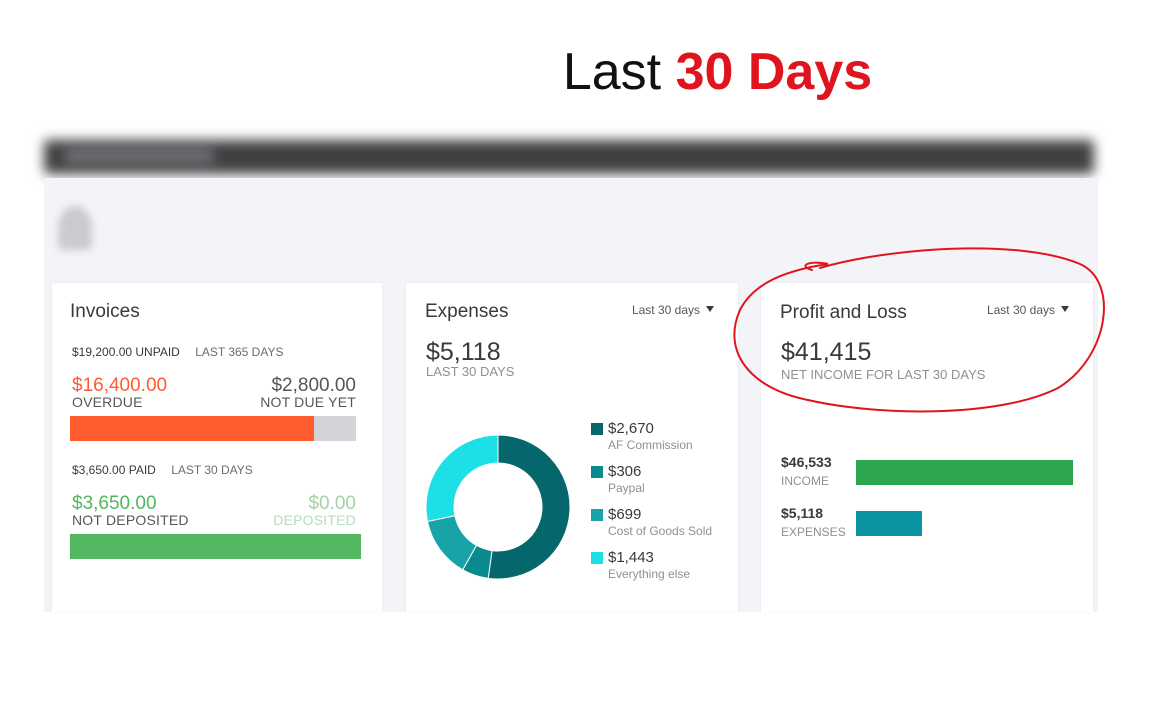 The width and height of the screenshot is (1171, 720). What do you see at coordinates (650, 445) in the screenshot?
I see `legend-label: AF Commission` at bounding box center [650, 445].